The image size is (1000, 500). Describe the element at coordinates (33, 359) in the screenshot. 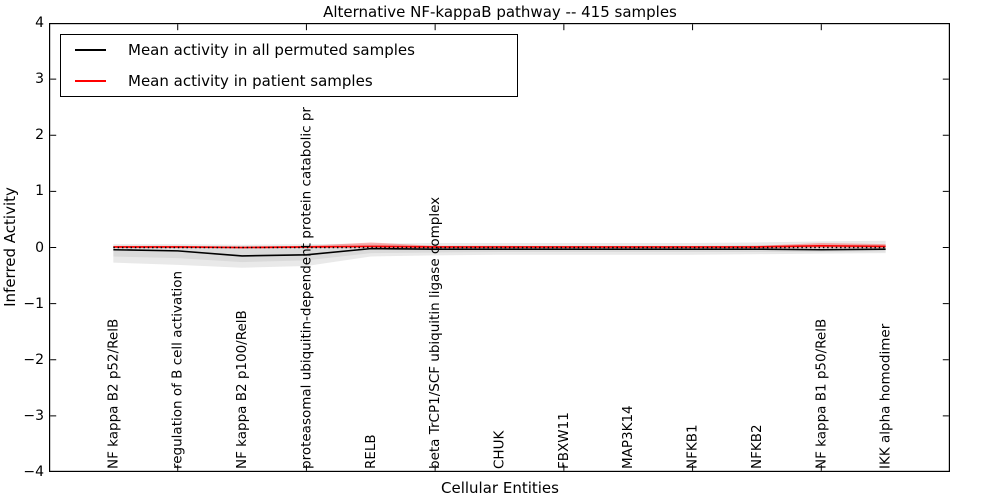

I see `y-tick-label: −2` at that location.